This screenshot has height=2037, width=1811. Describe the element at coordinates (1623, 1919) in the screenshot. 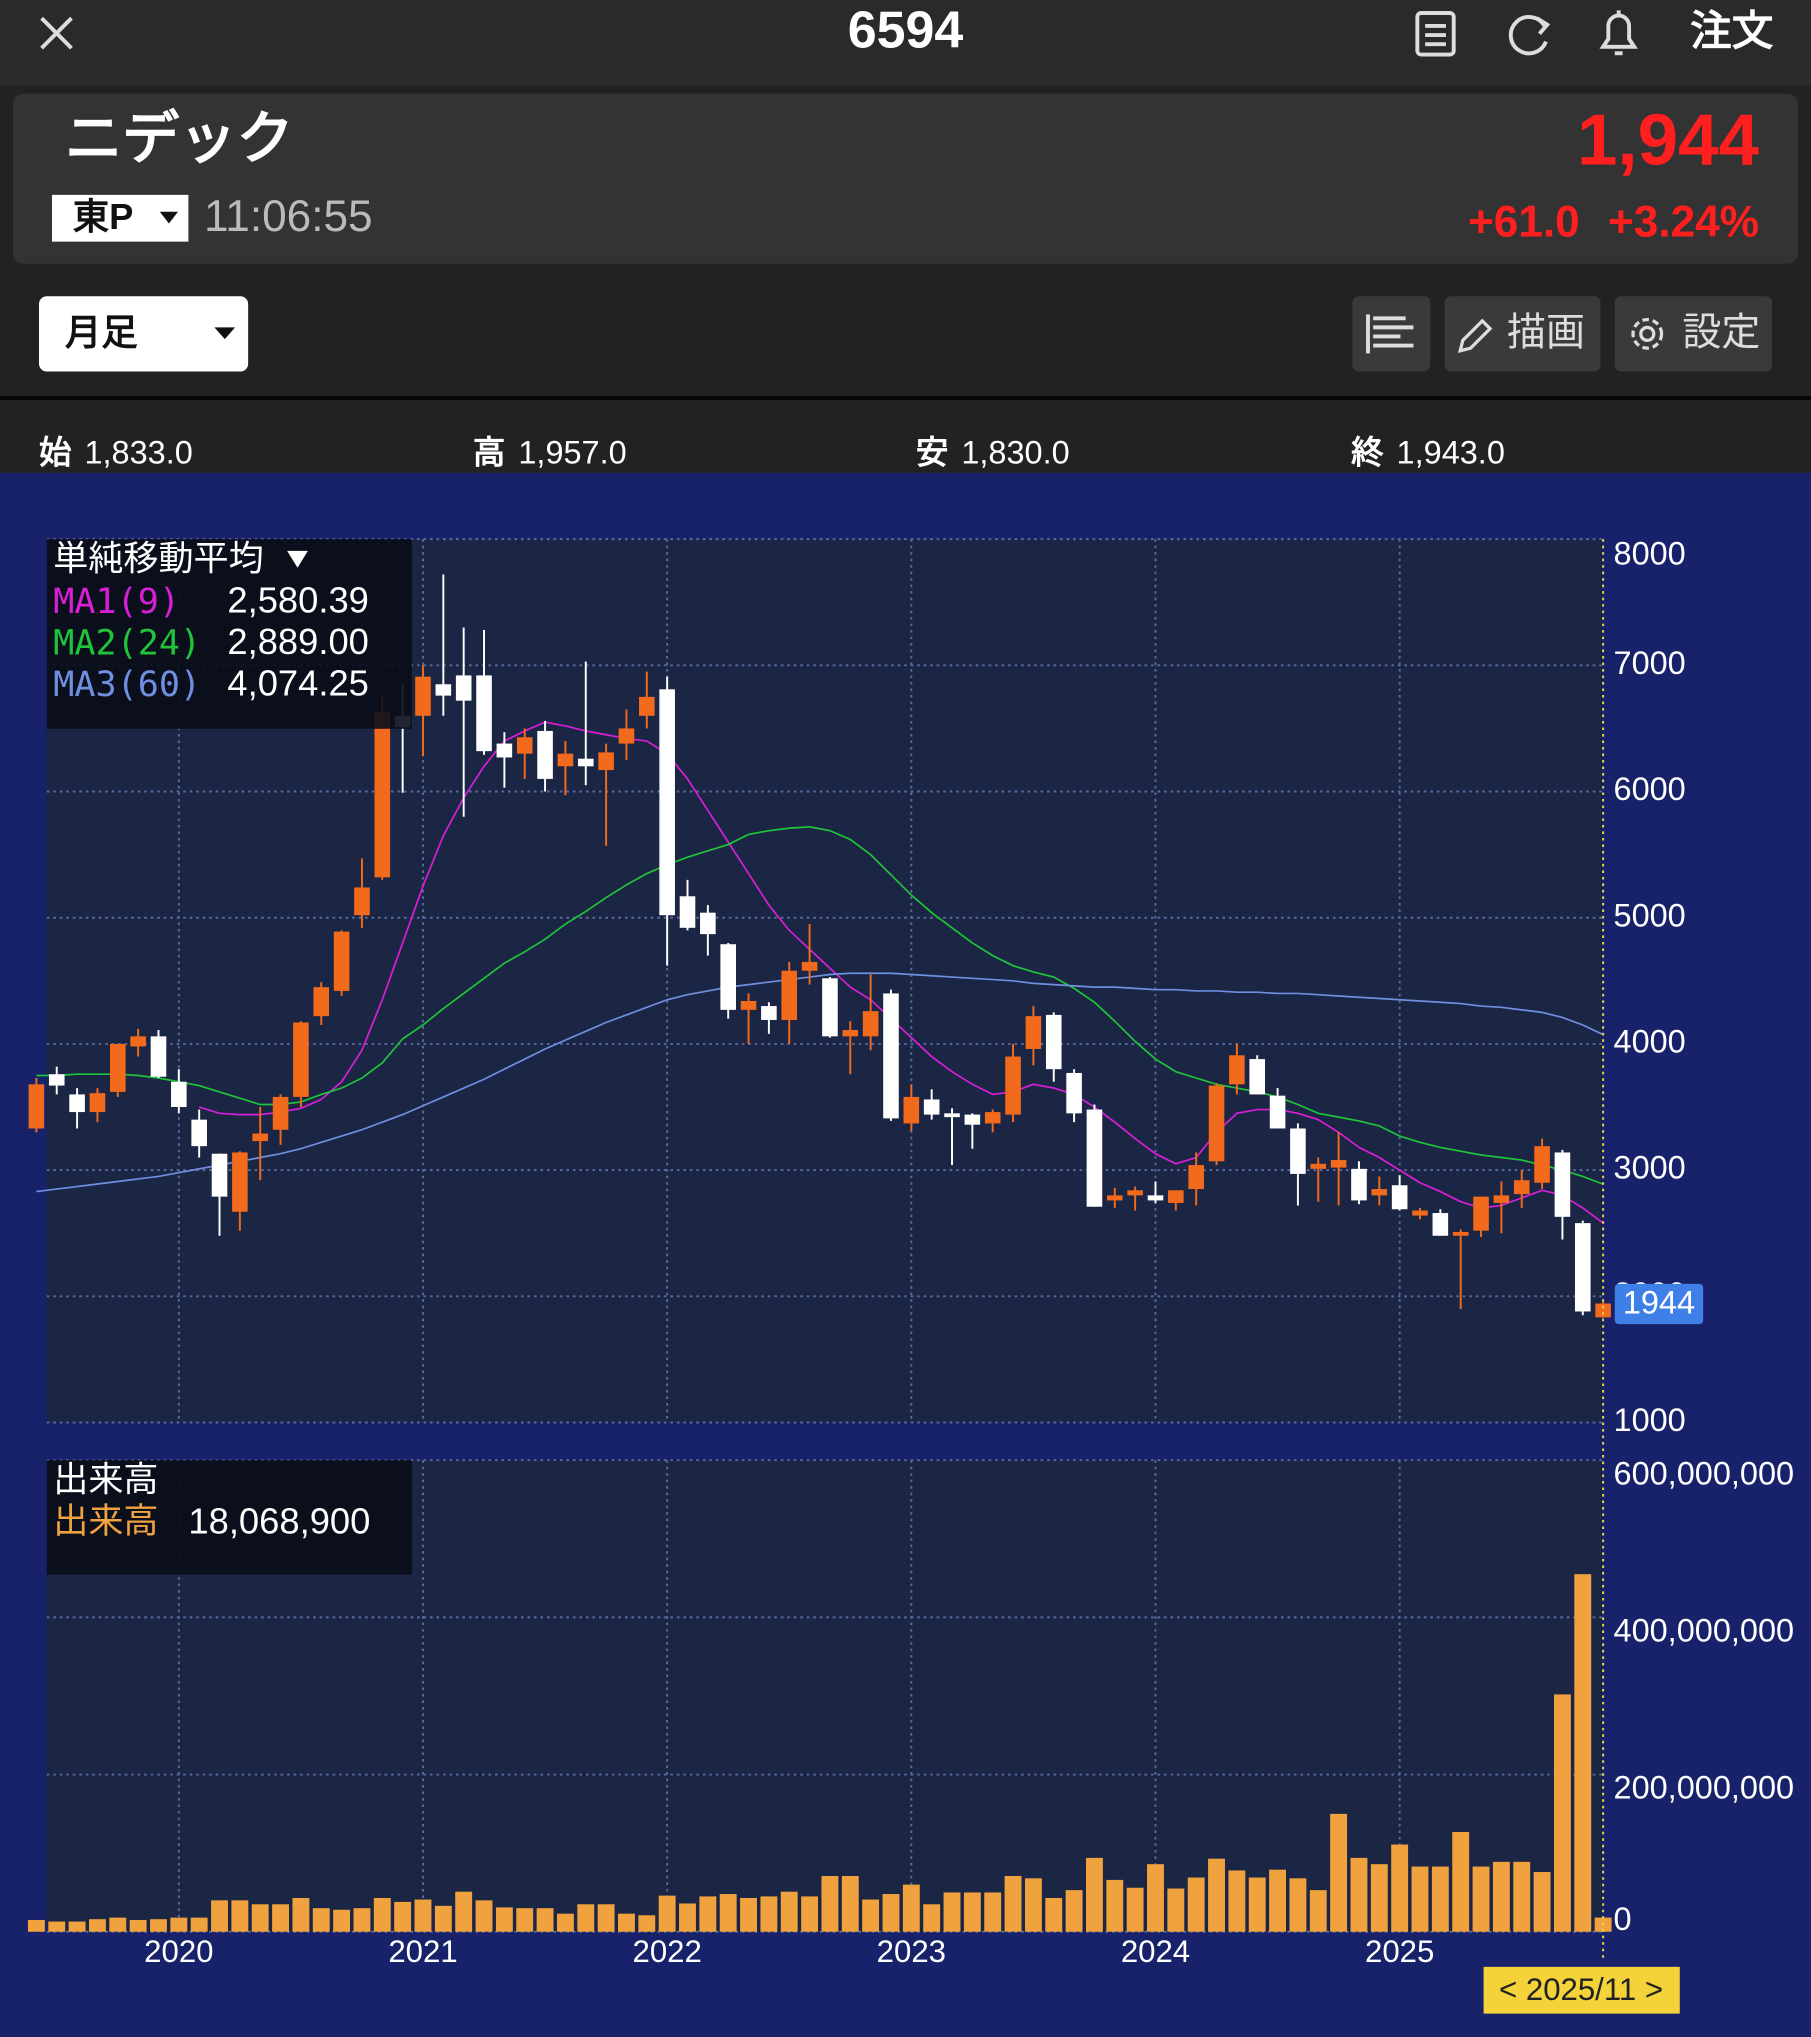

I see `y-tick-label: 0` at that location.